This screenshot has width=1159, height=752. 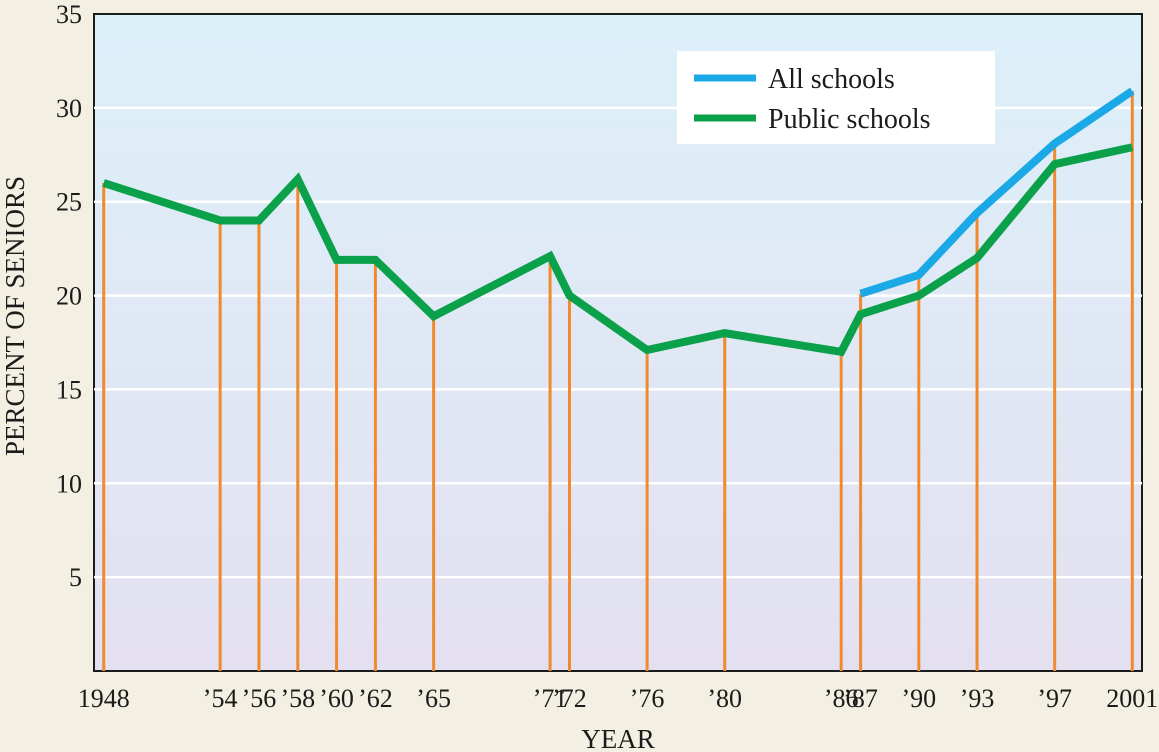 I want to click on x-tick-label-1976: ’76, so click(x=647, y=698).